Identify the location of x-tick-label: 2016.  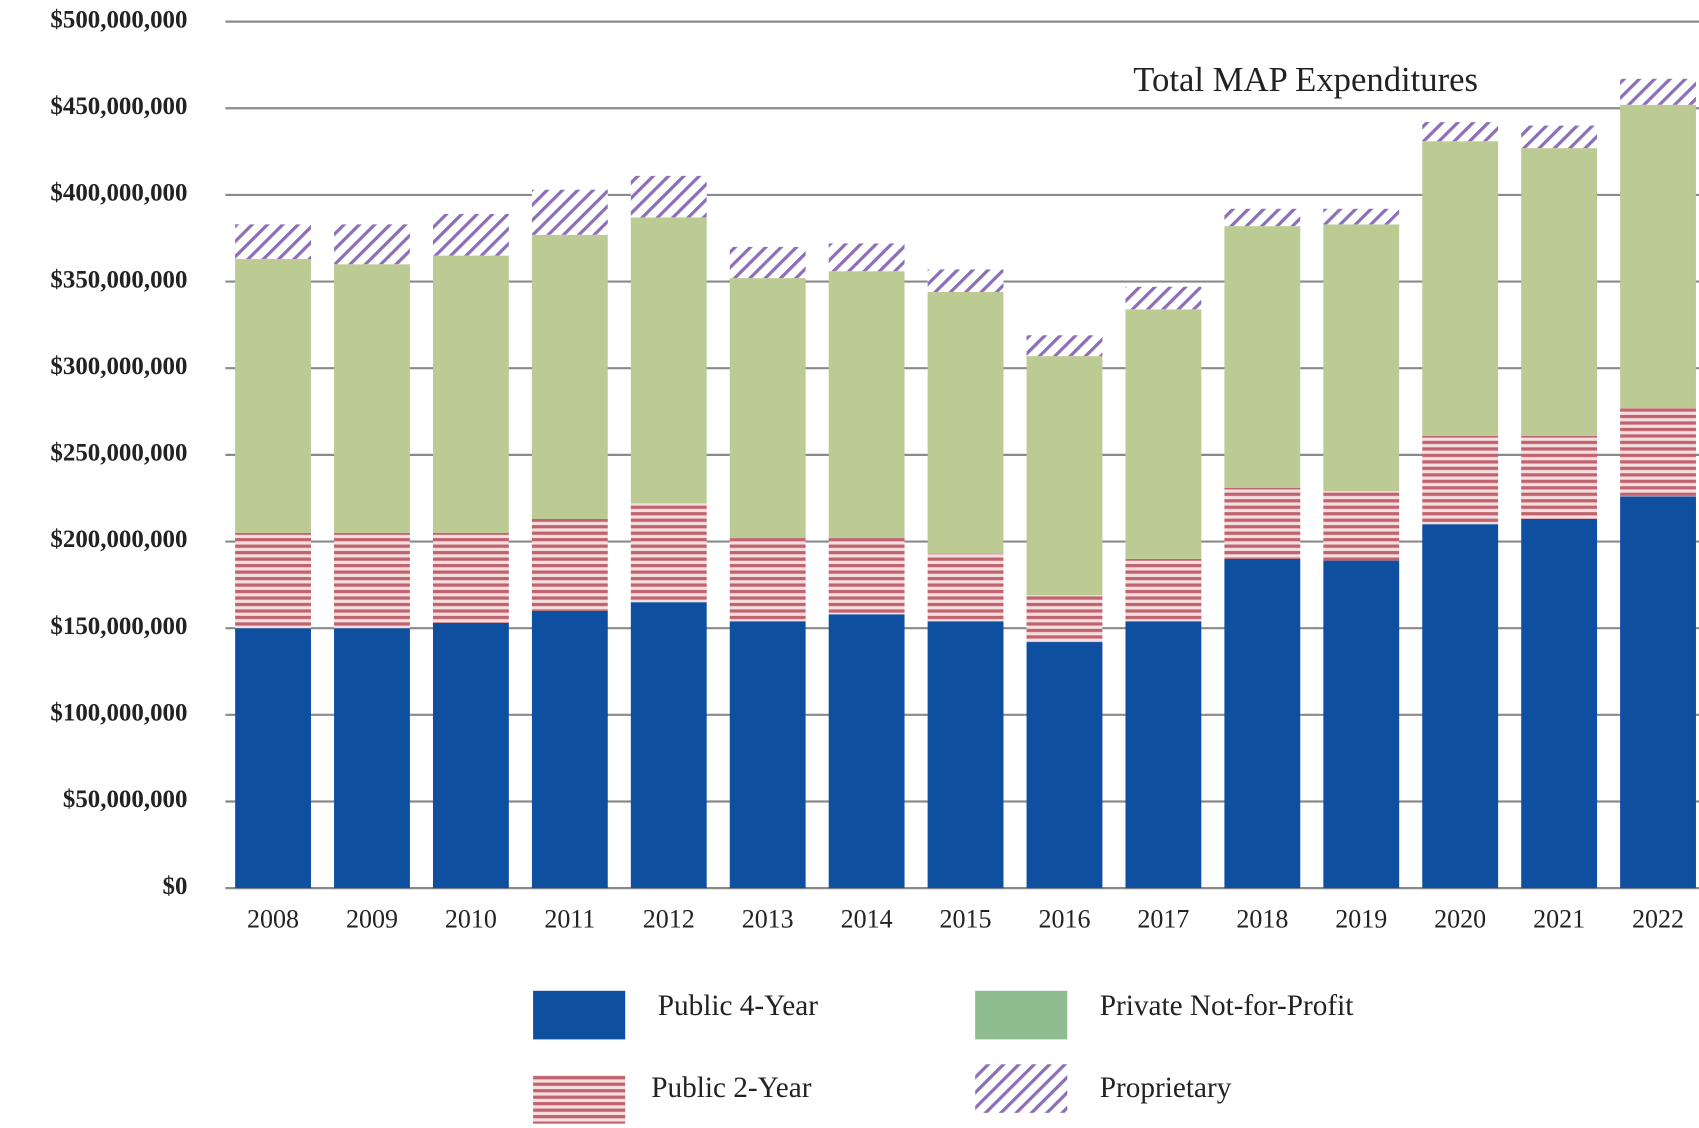
(1064, 919).